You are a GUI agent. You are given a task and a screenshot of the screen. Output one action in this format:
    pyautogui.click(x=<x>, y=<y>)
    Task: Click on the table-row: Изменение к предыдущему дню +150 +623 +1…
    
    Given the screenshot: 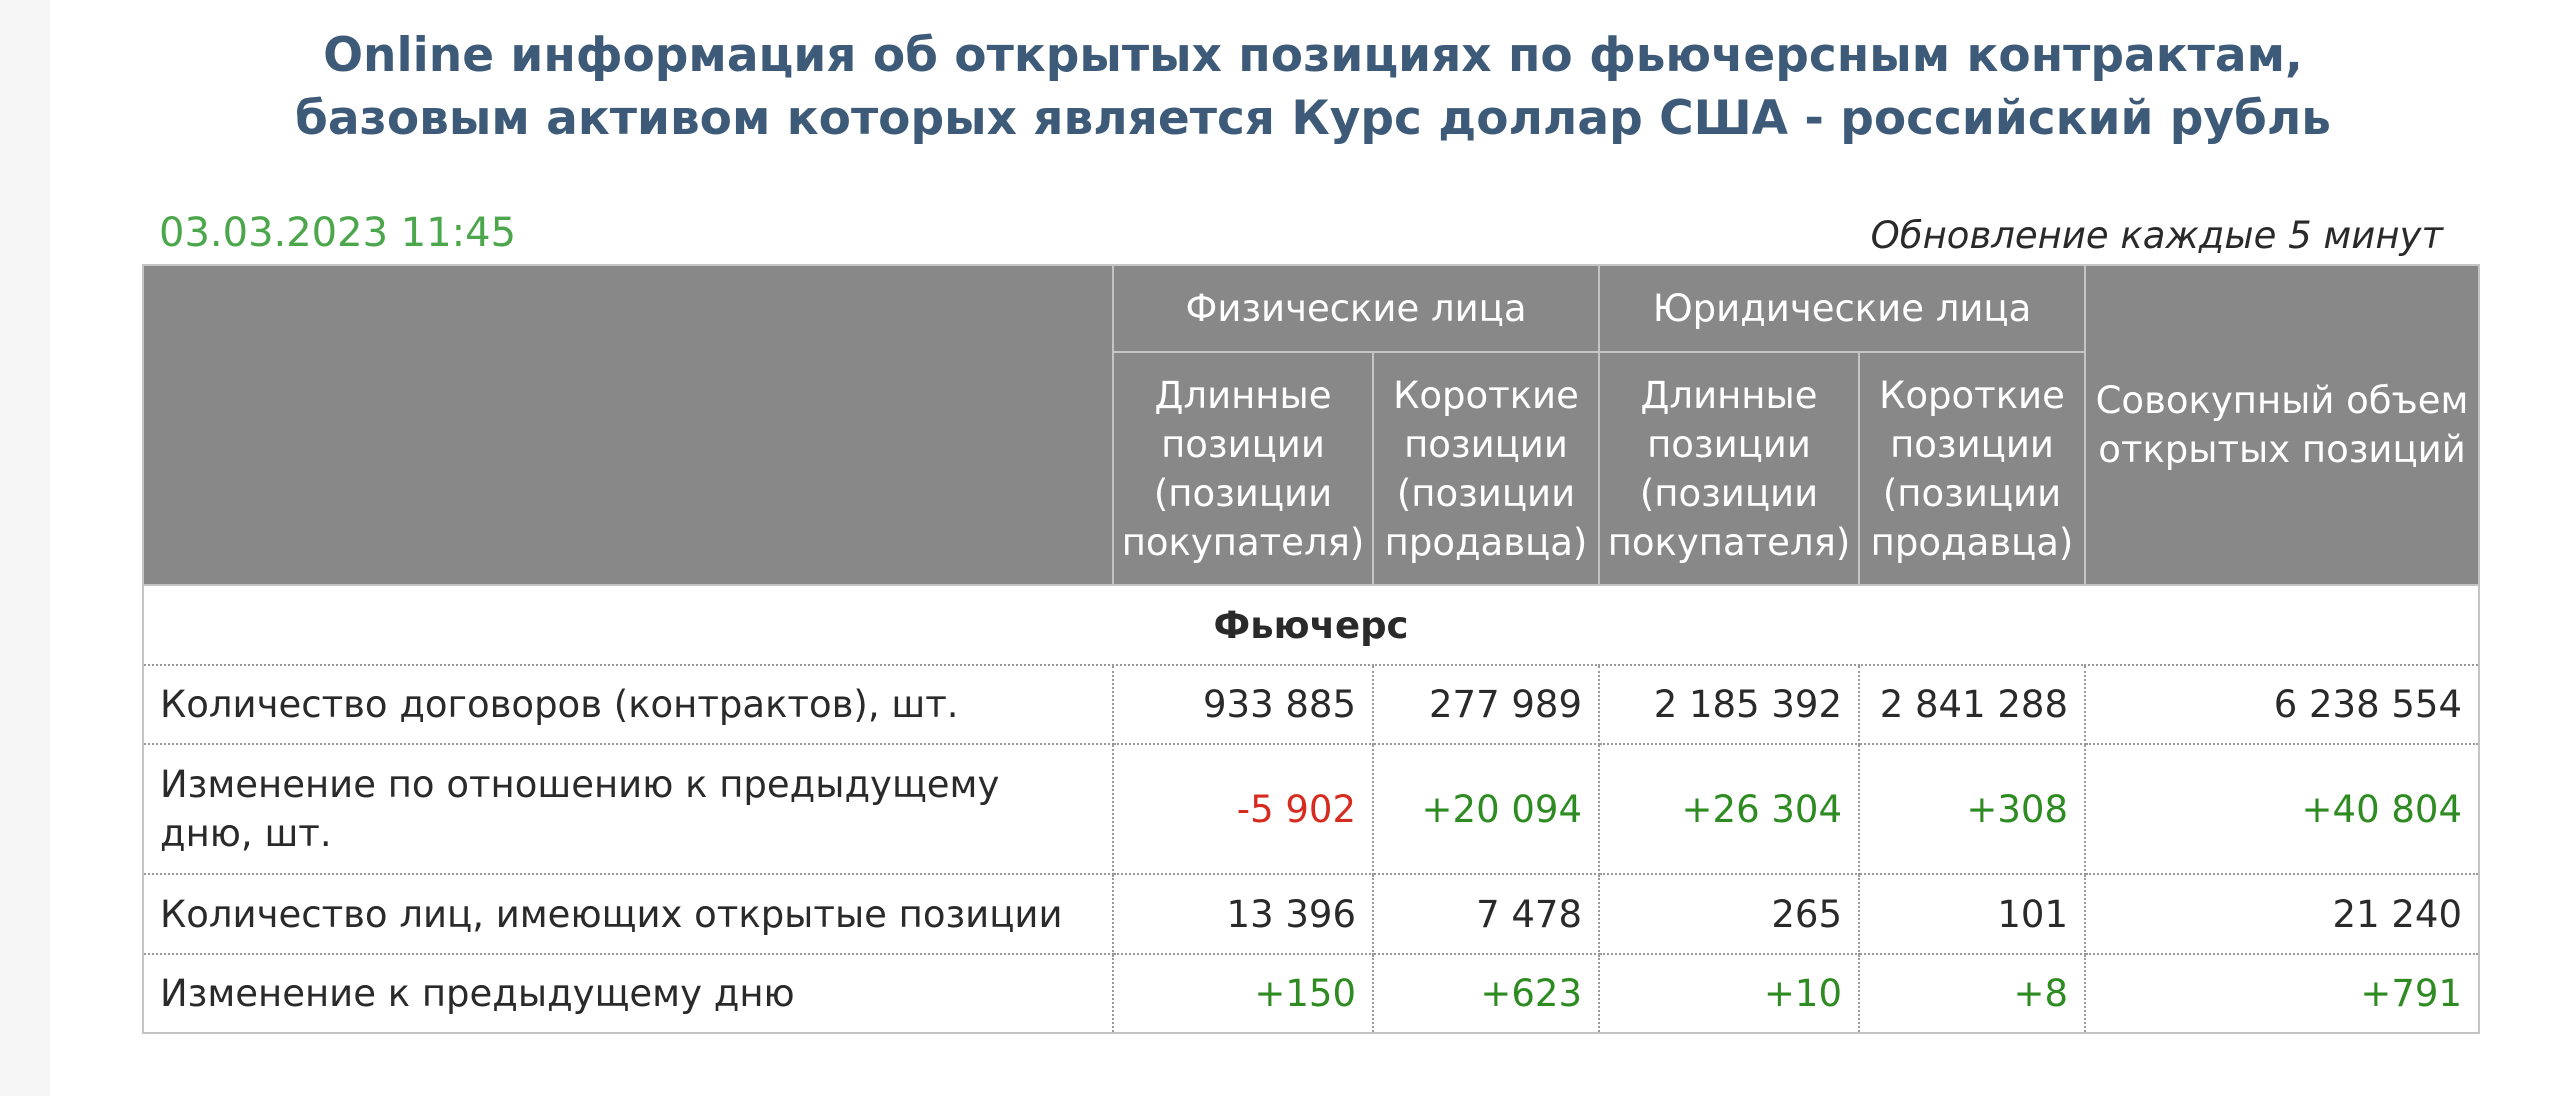 What is the action you would take?
    pyautogui.click(x=1311, y=993)
    